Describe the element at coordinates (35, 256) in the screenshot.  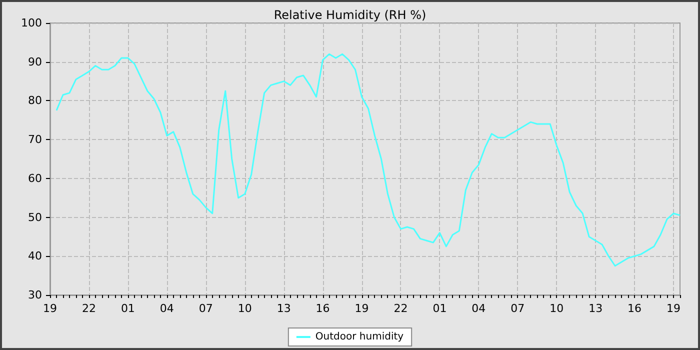
I see `y-tick-label: 40` at that location.